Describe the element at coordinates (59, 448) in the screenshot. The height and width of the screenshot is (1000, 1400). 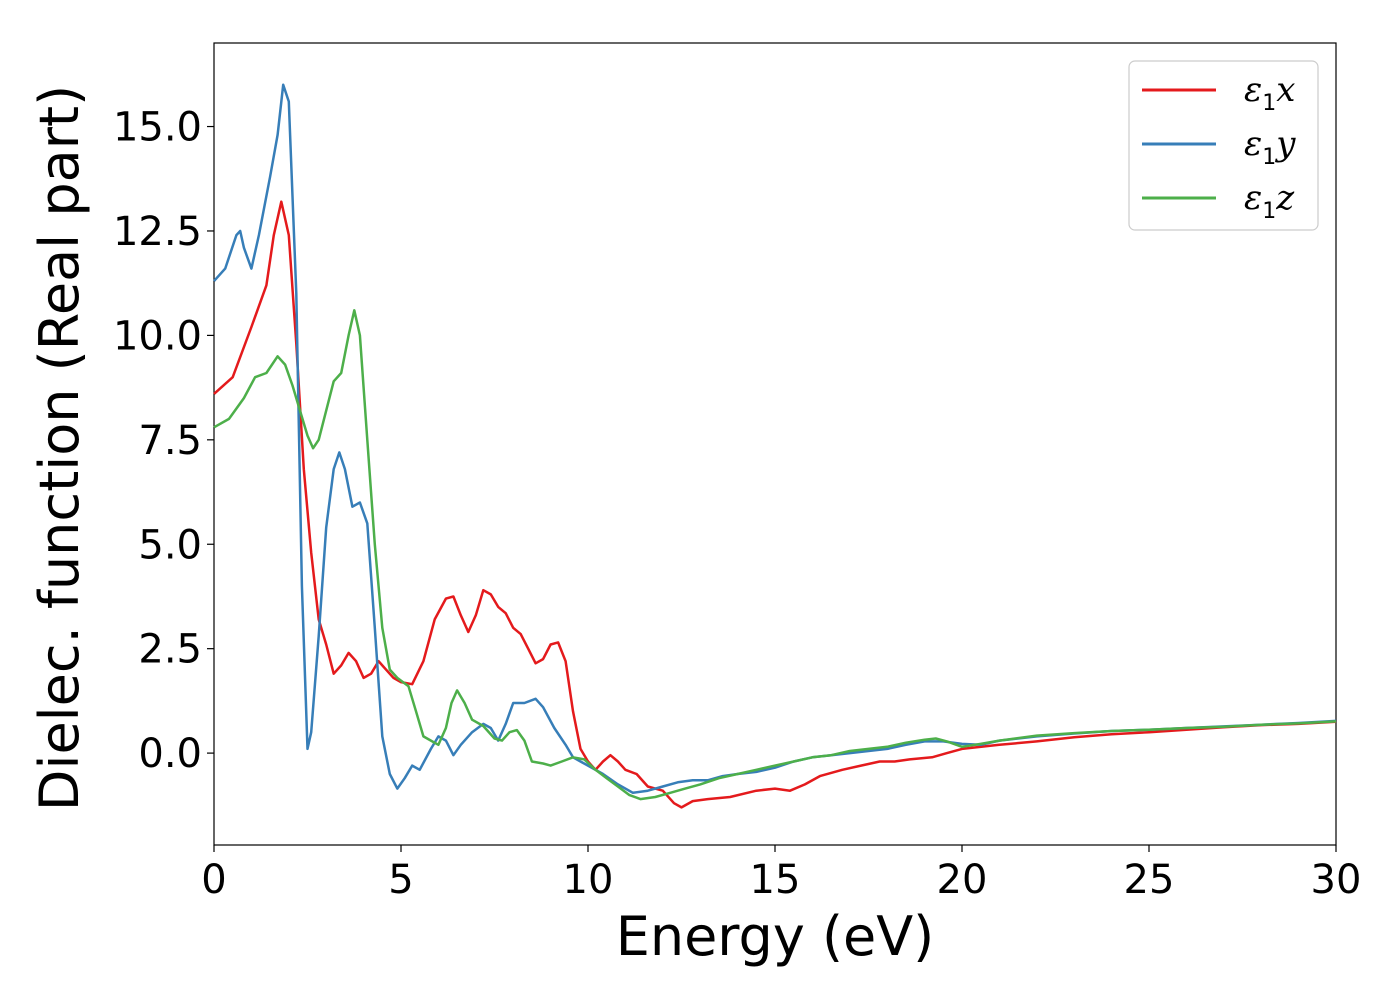
I see `y-axis-label: Dielec. function (Real part)` at that location.